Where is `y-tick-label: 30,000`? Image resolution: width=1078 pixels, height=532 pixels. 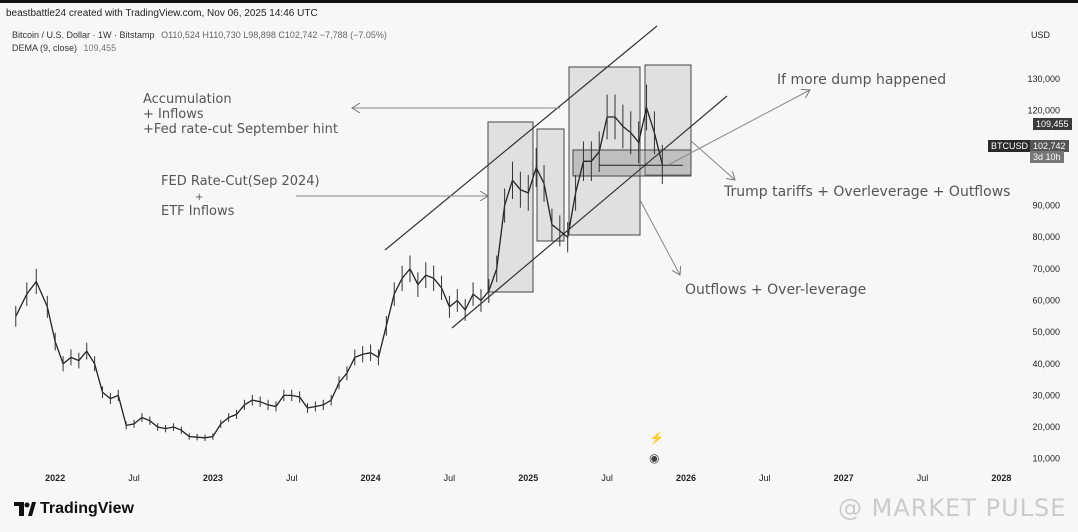
y-tick-label: 30,000 is located at coordinates (1046, 395).